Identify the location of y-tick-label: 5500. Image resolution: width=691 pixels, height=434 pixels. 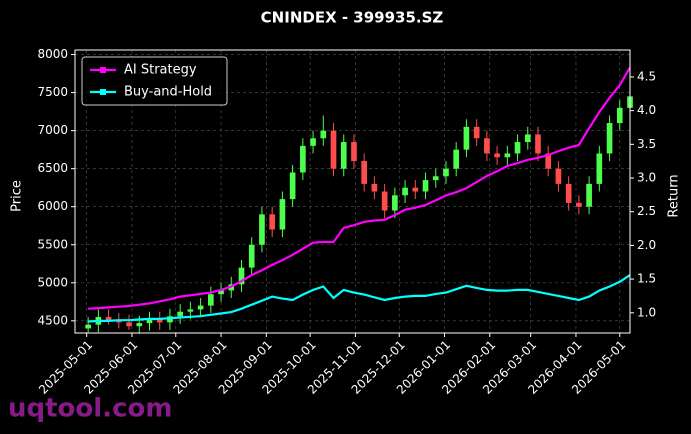
(52, 244).